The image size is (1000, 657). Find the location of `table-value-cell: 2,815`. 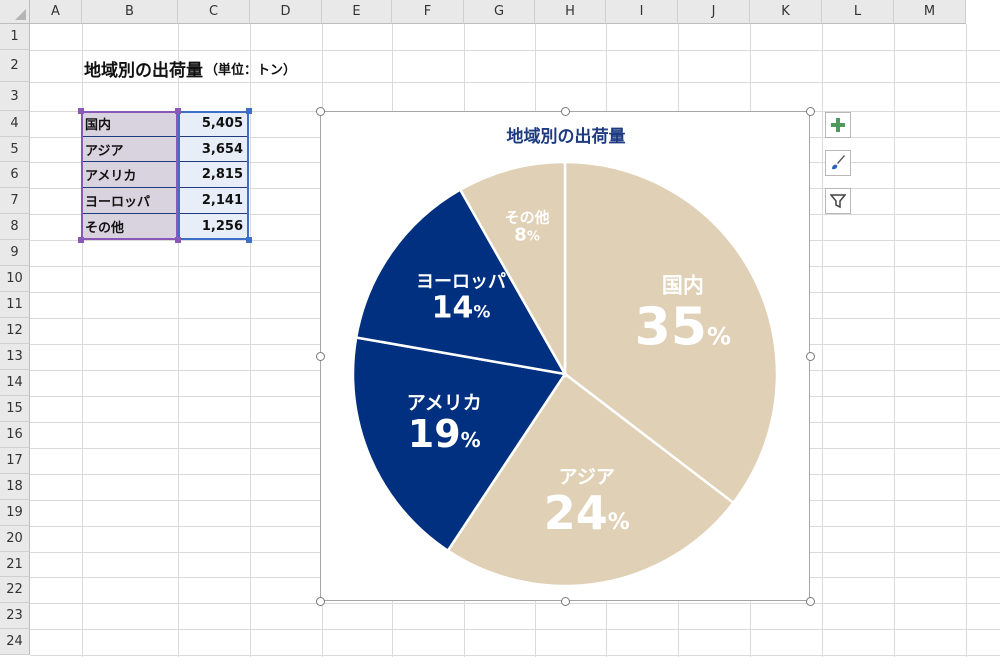

table-value-cell: 2,815 is located at coordinates (213, 175).